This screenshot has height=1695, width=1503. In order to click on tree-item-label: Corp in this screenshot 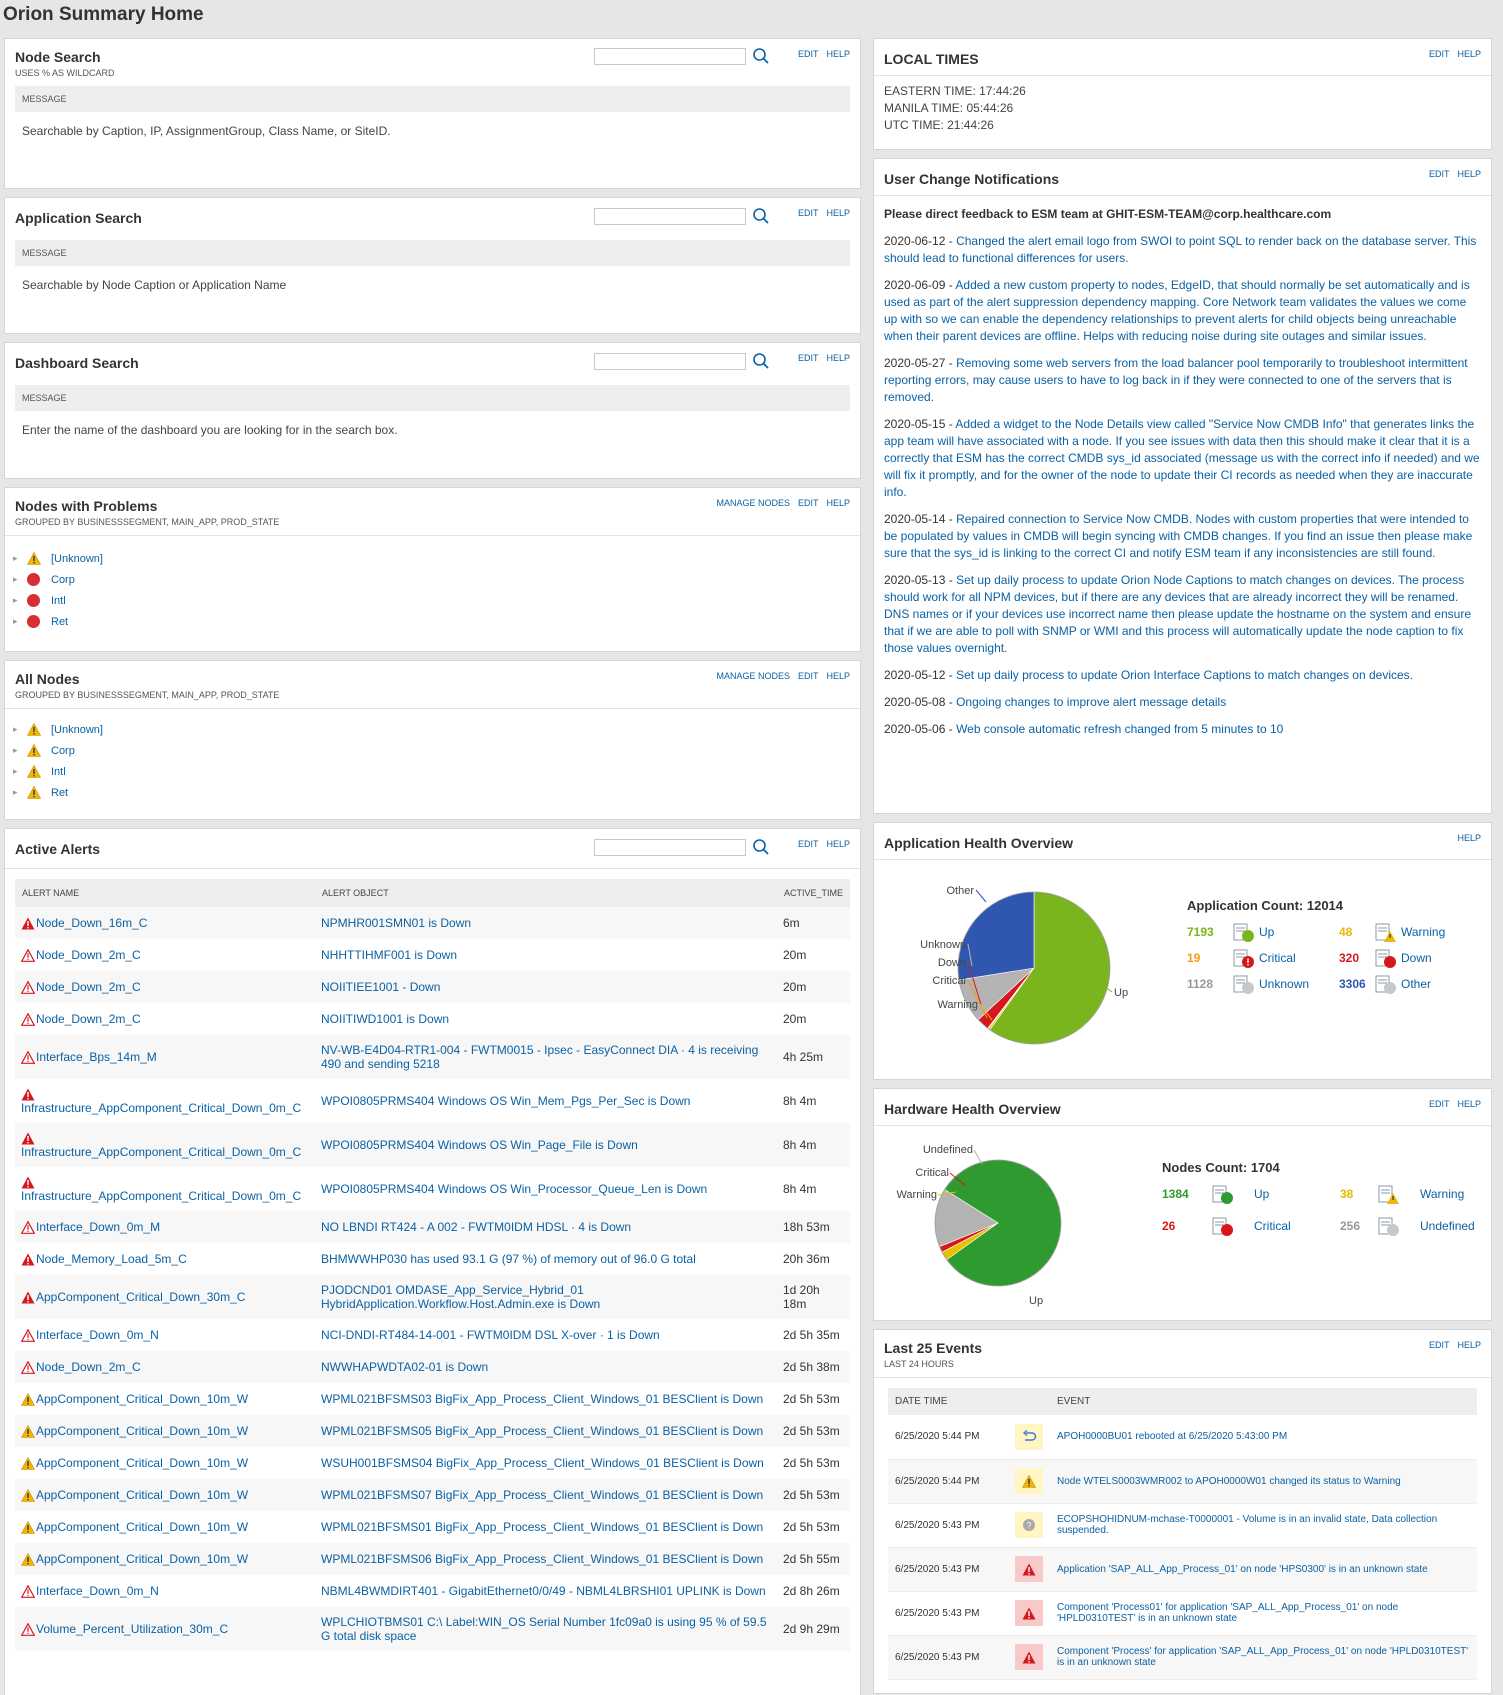, I will do `click(63, 579)`.